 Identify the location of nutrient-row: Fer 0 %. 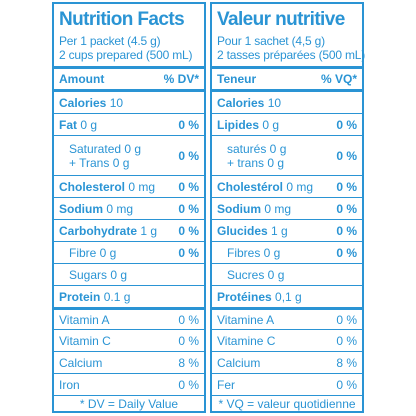
(287, 384).